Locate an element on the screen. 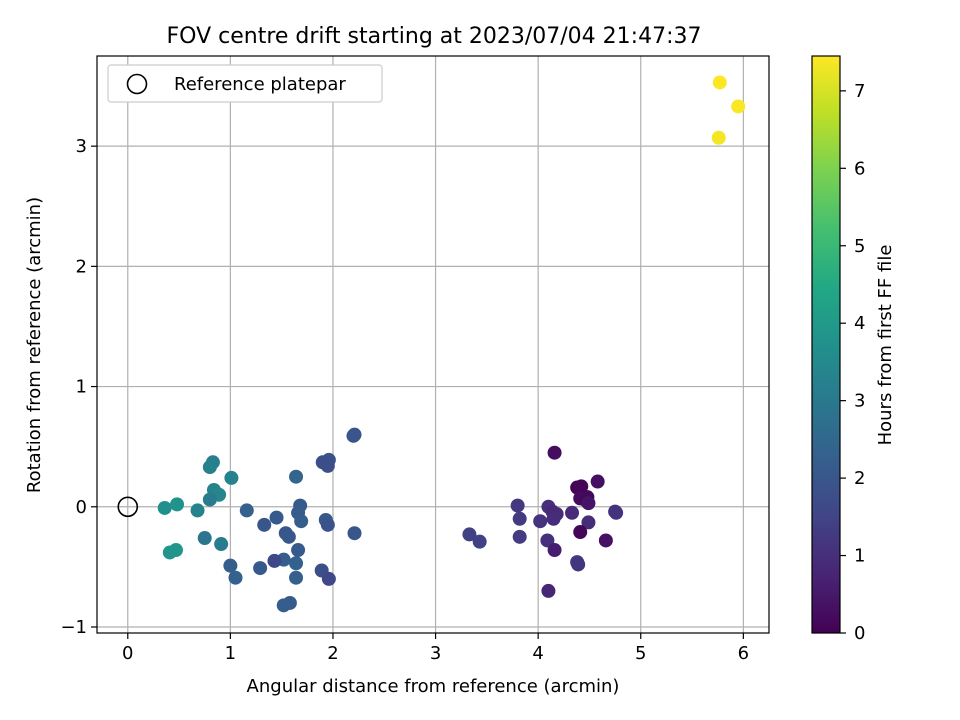 This screenshot has height=720, width=960. x-tick-label: 6 is located at coordinates (743, 653).